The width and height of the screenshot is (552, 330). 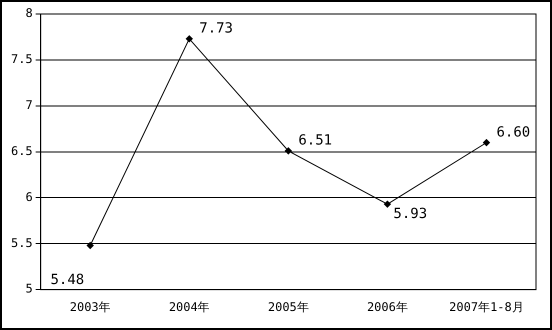 What do you see at coordinates (486, 307) in the screenshot?
I see `x-tick-label: 2007年1-8月` at bounding box center [486, 307].